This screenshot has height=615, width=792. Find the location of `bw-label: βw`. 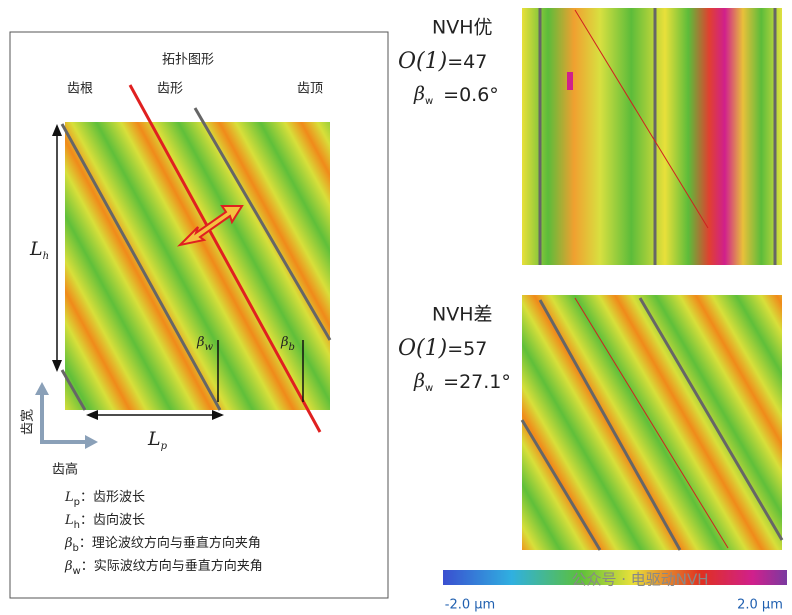

bw-label: βw is located at coordinates (205, 344).